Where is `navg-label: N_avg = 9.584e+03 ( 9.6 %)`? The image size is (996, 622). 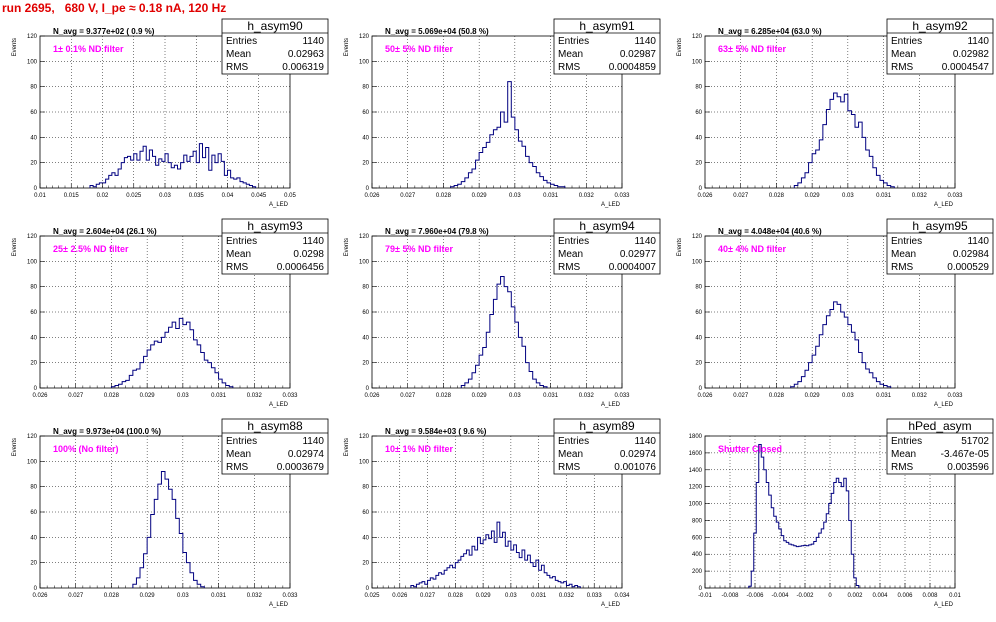 navg-label: N_avg = 9.584e+03 ( 9.6 %) is located at coordinates (436, 431).